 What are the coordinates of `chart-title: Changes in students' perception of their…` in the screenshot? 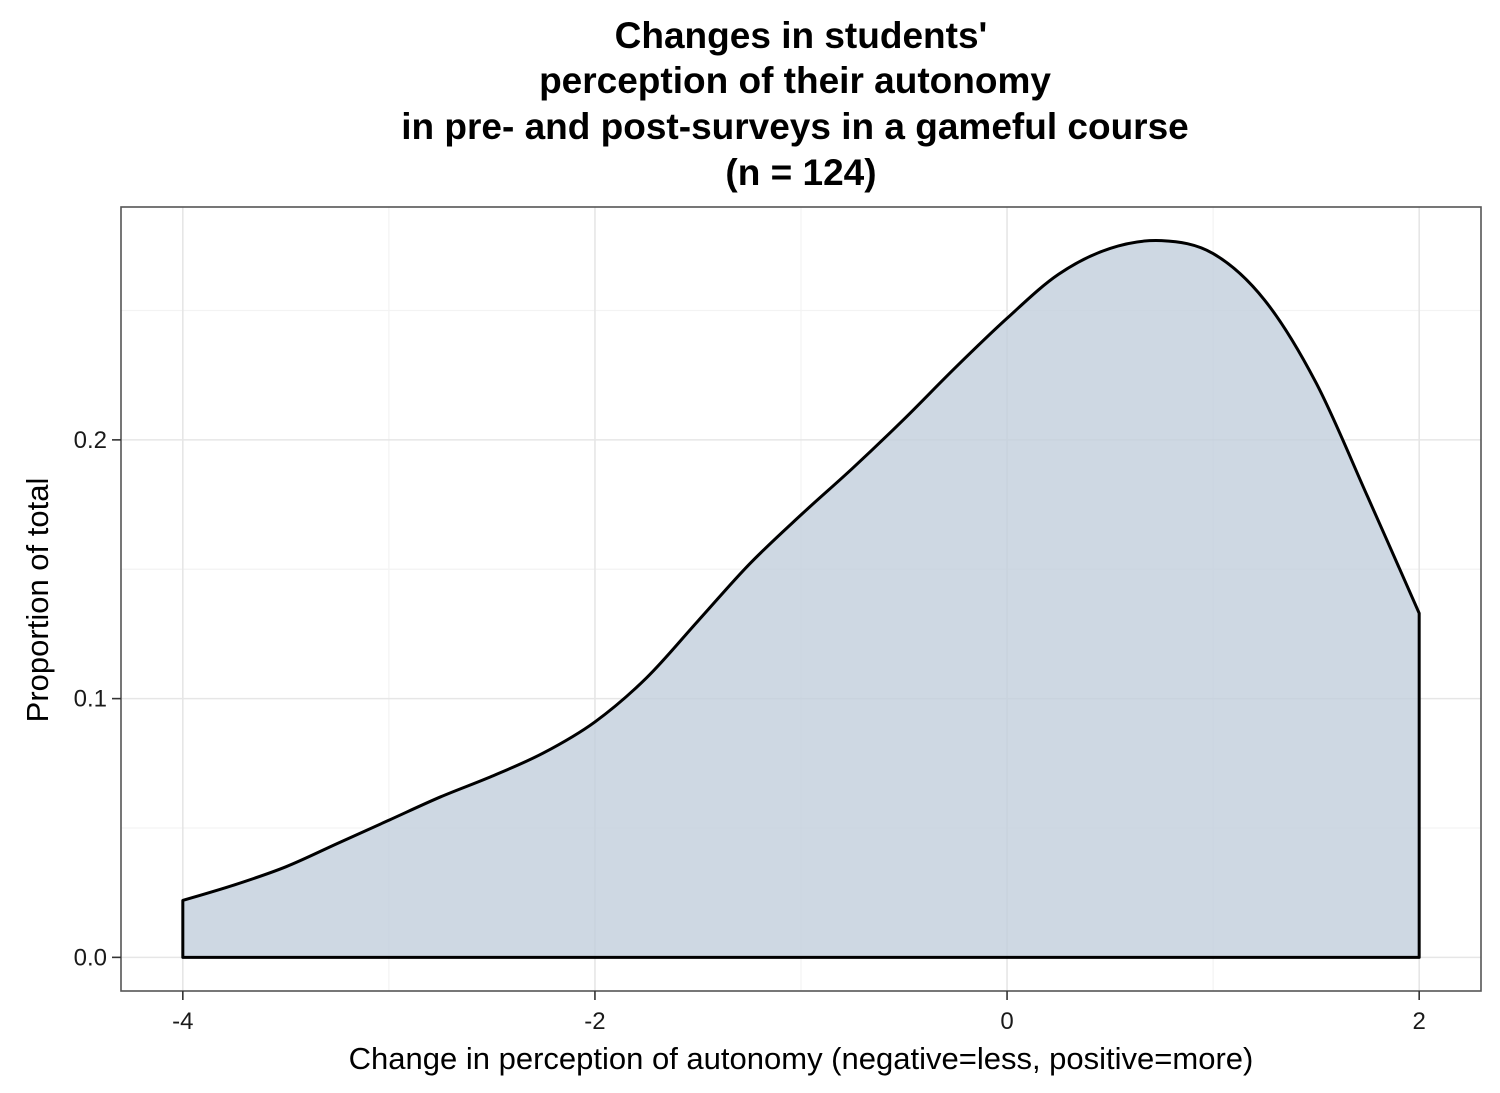 It's located at (794, 104).